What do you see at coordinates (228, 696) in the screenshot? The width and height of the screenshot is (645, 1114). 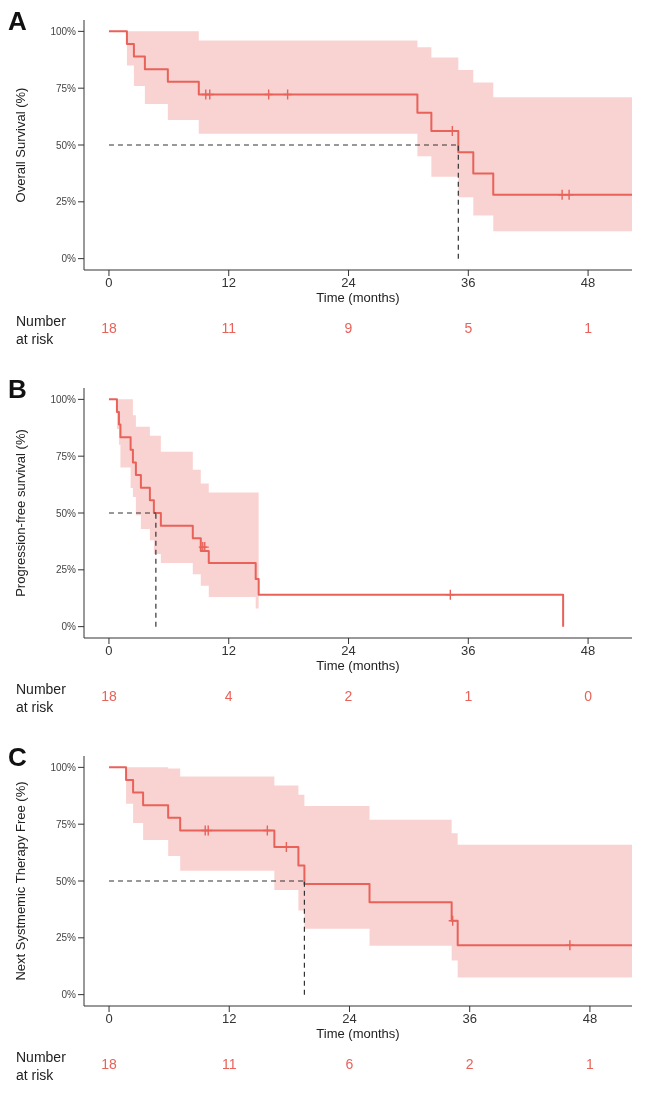 I see `text: 4` at bounding box center [228, 696].